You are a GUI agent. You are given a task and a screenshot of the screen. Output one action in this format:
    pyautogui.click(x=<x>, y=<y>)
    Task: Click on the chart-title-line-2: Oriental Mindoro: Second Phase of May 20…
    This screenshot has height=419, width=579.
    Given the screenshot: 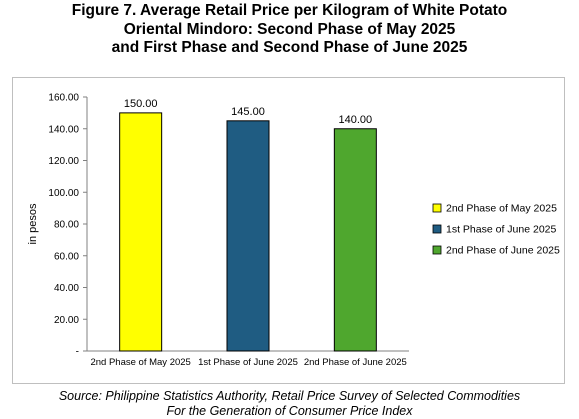 What is the action you would take?
    pyautogui.click(x=289, y=29)
    